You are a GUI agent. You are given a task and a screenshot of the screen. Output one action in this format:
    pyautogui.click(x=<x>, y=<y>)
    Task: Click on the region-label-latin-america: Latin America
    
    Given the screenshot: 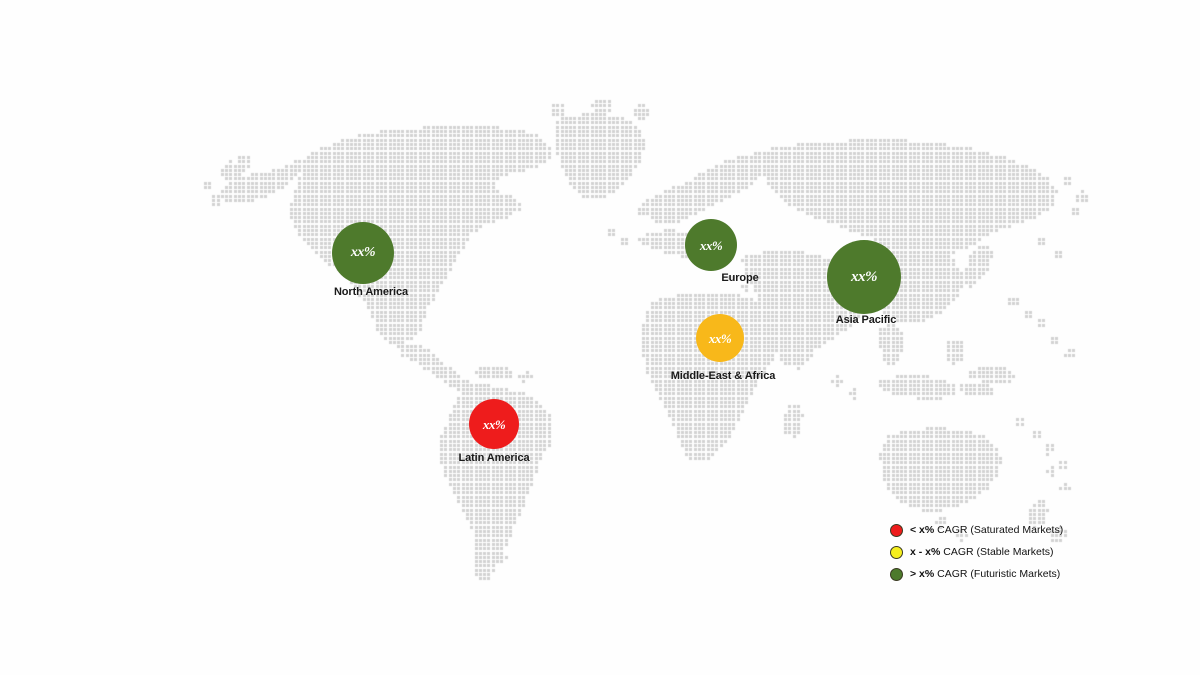 What is the action you would take?
    pyautogui.click(x=494, y=458)
    